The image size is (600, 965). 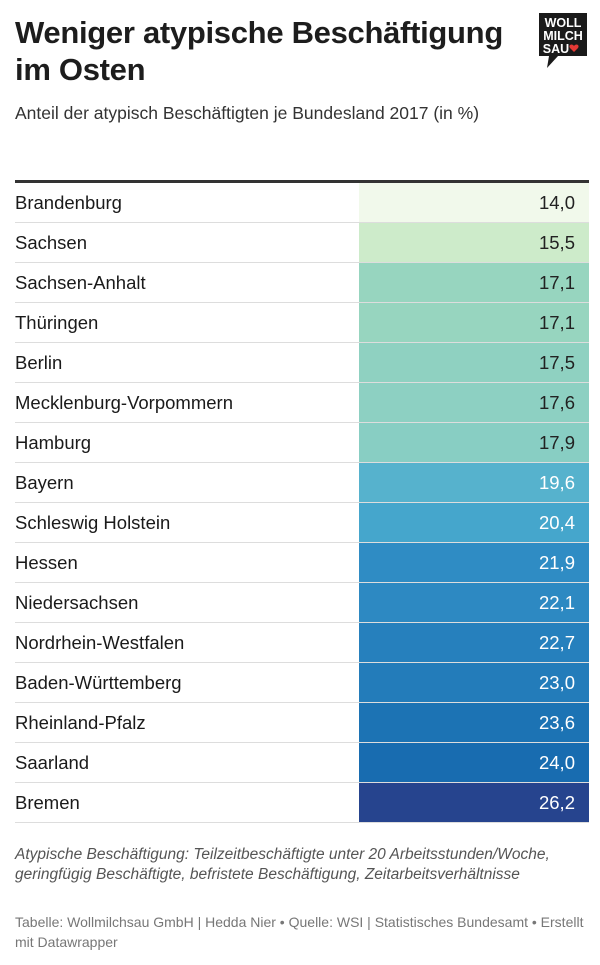 What do you see at coordinates (52, 762) in the screenshot?
I see `state-label: Saarland` at bounding box center [52, 762].